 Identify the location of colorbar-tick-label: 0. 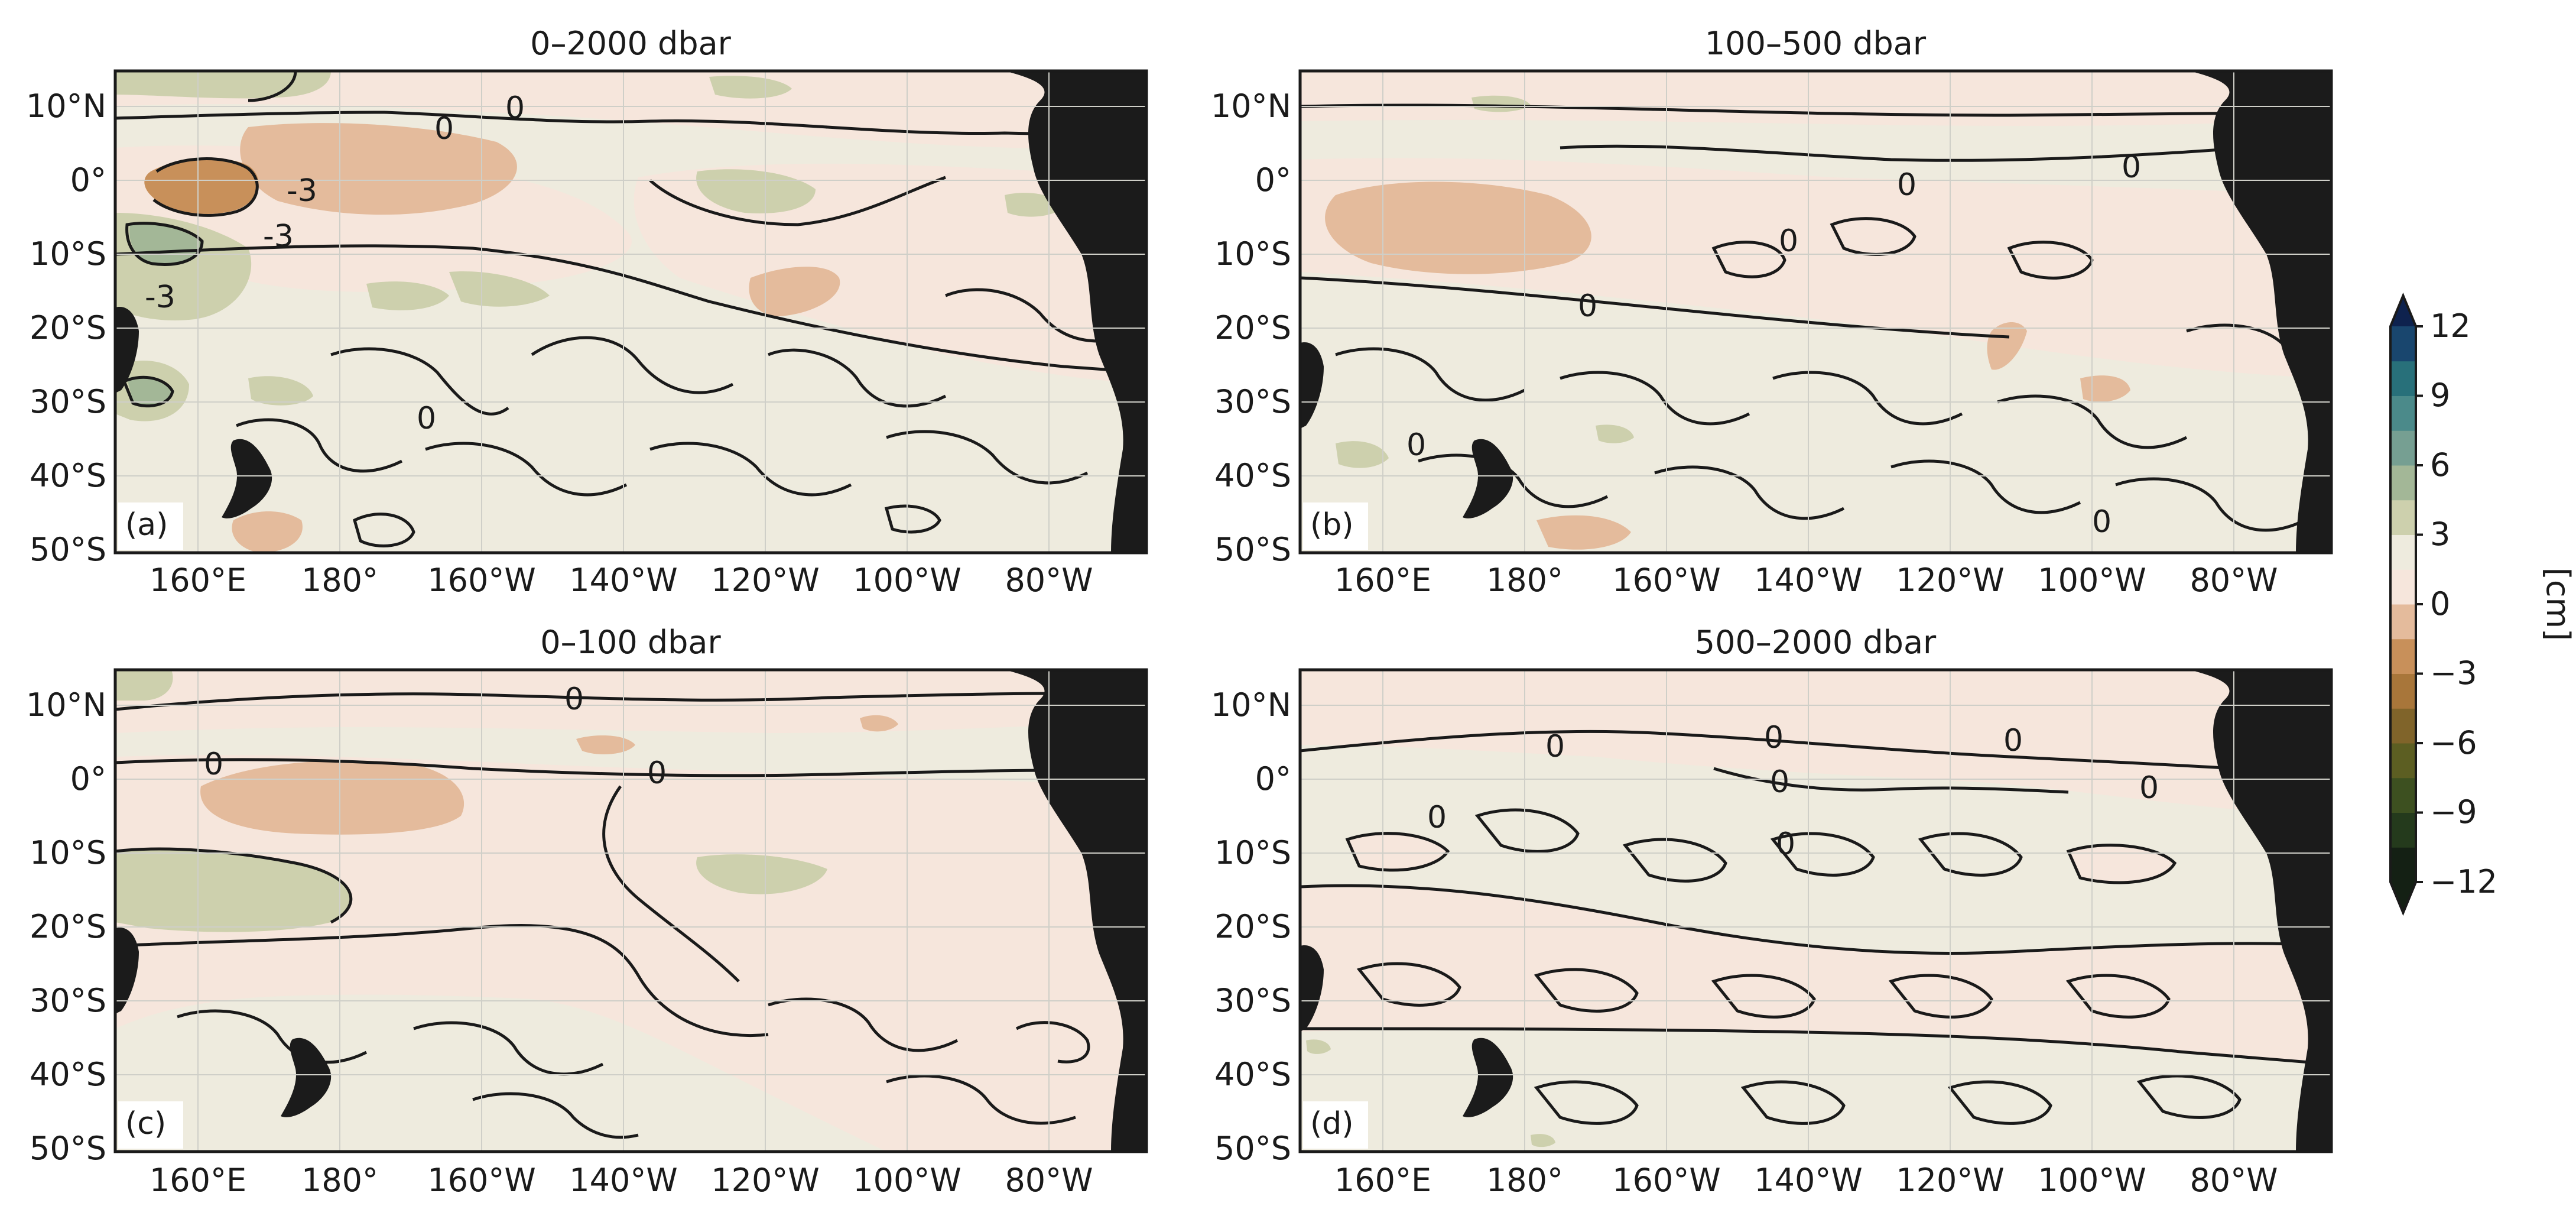
(2440, 604).